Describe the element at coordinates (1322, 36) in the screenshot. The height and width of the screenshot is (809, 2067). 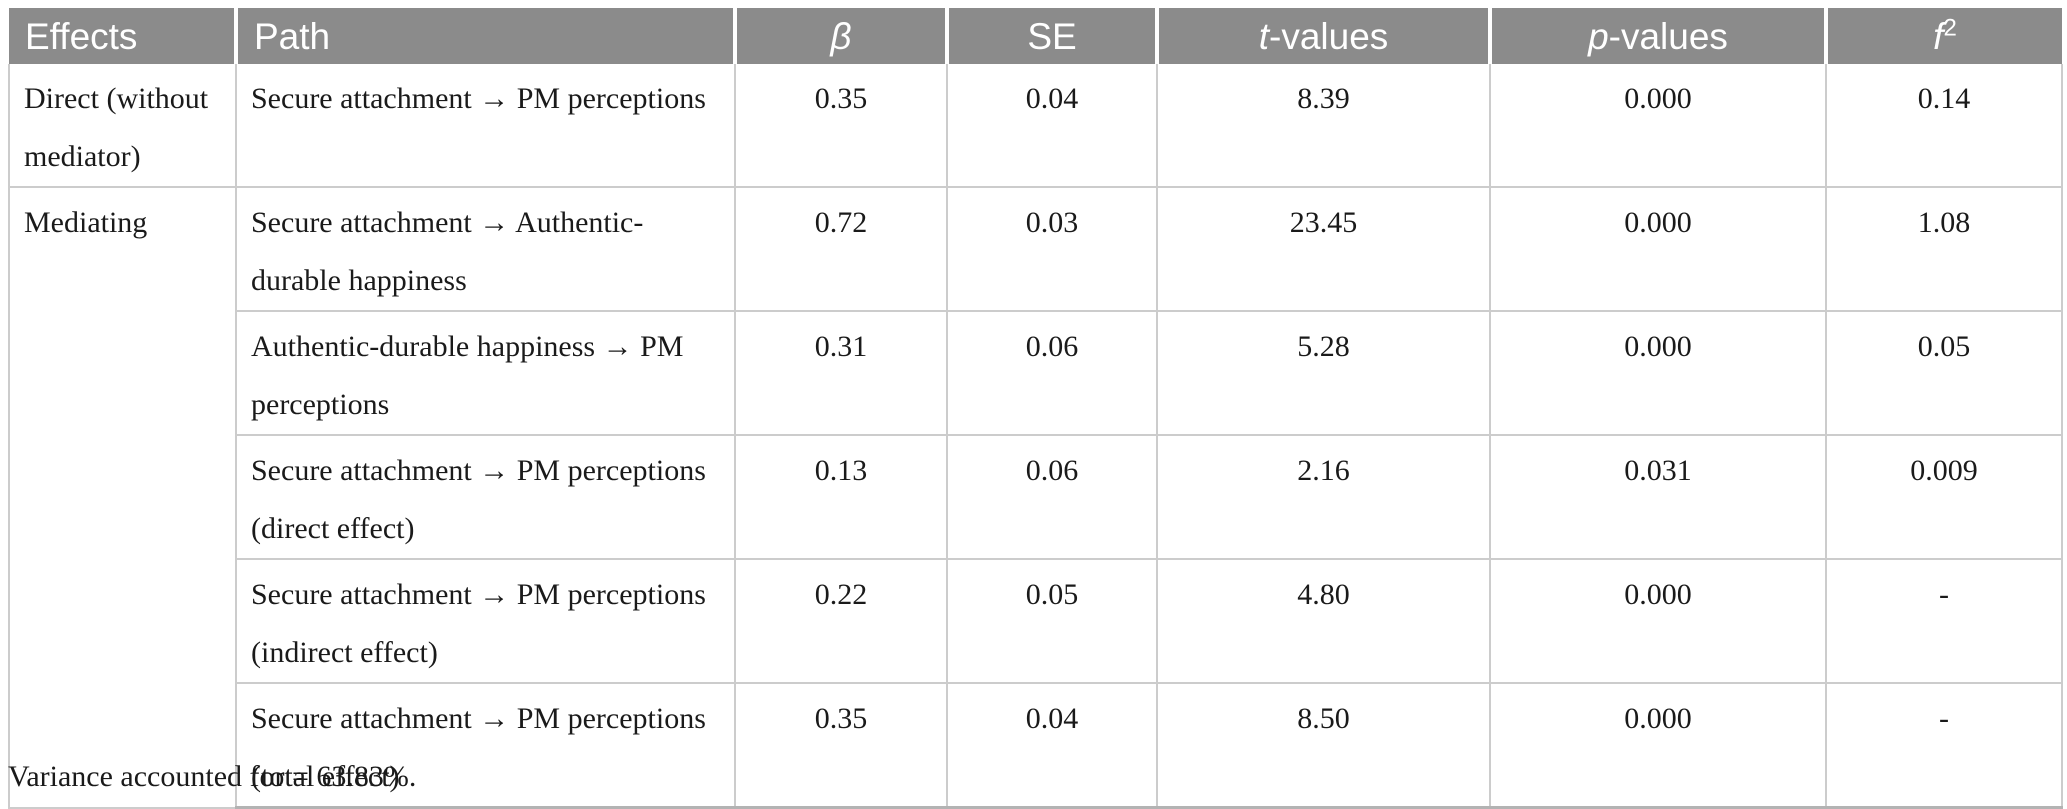
I see `column-header-t-values: t-values` at that location.